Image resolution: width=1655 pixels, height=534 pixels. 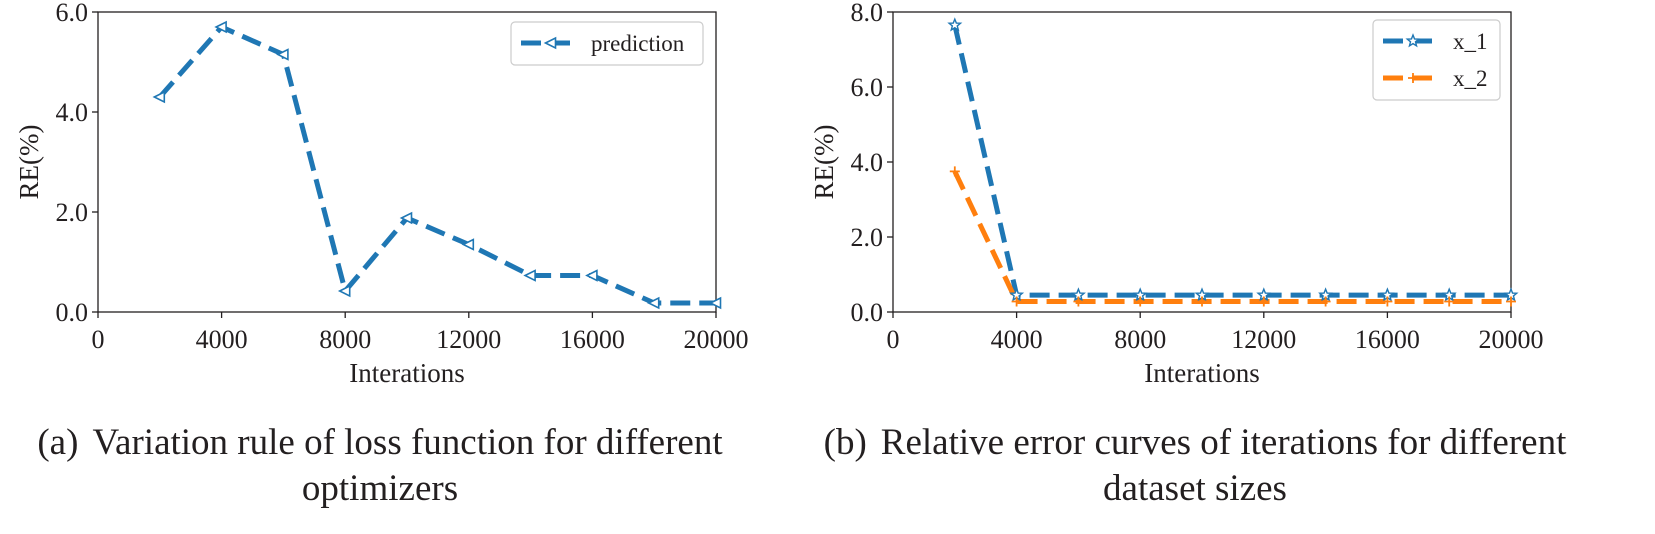 I want to click on legend-label-x_1: x_1, so click(x=1470, y=41).